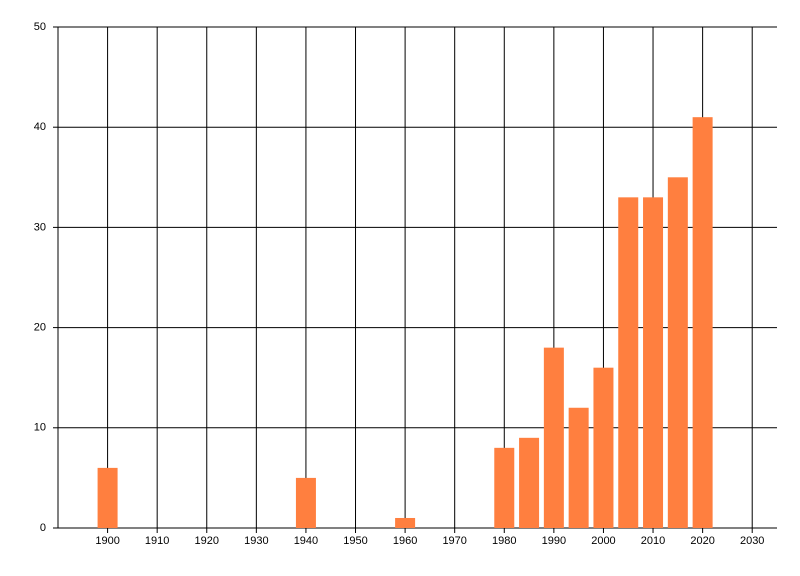 This screenshot has width=800, height=576. Describe the element at coordinates (207, 541) in the screenshot. I see `x-tick-label: 1920` at that location.